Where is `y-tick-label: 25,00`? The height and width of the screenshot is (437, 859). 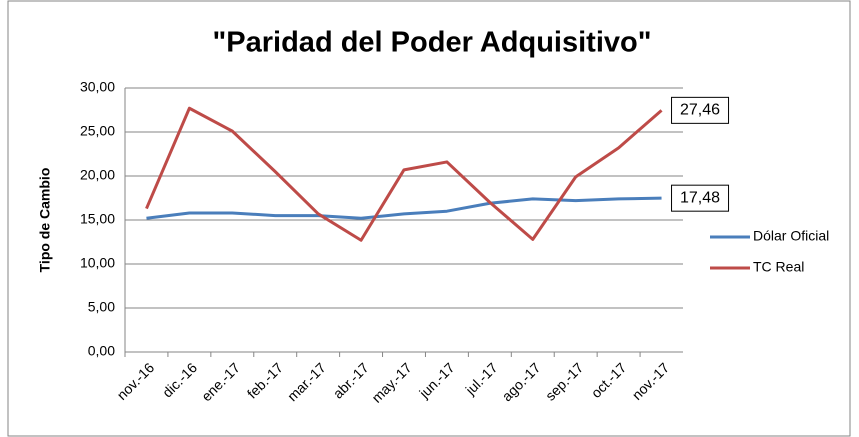 y-tick-label: 25,00 is located at coordinates (97, 131).